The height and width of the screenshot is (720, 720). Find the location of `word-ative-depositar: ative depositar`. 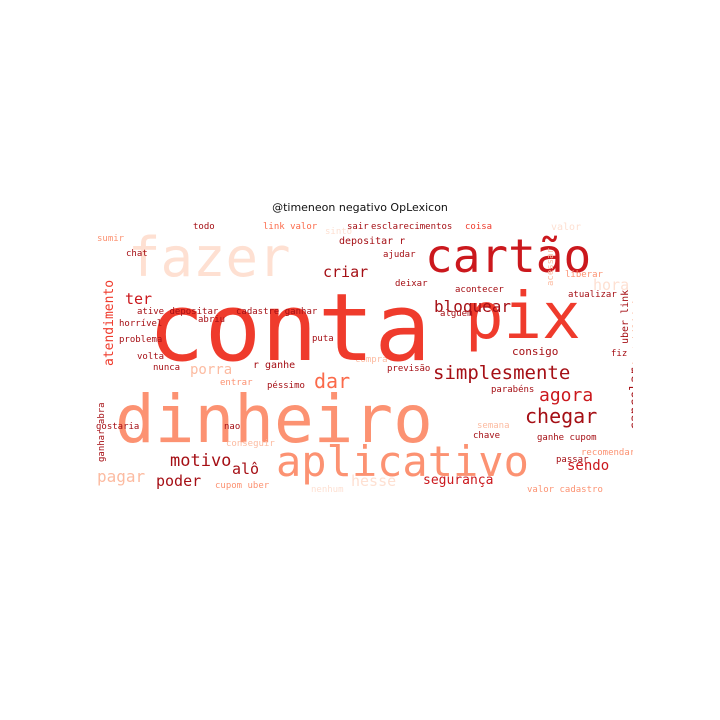

word-ative-depositar: ative depositar is located at coordinates (178, 312).